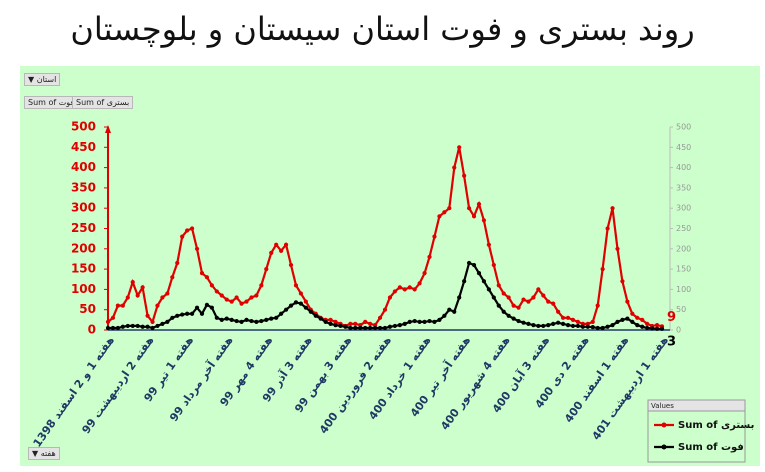 The width and height of the screenshot is (765, 472). What do you see at coordinates (83, 187) in the screenshot?
I see `y-tick-label: 350` at bounding box center [83, 187].